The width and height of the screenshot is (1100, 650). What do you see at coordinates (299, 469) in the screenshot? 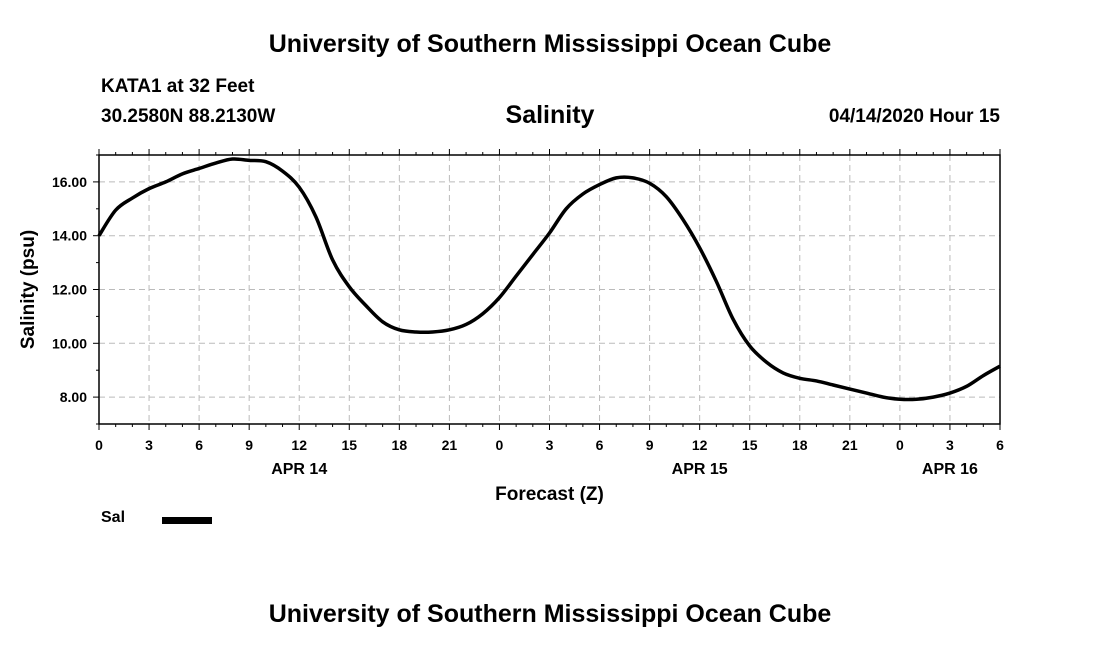
I see `x-day-label: APR 14` at bounding box center [299, 469].